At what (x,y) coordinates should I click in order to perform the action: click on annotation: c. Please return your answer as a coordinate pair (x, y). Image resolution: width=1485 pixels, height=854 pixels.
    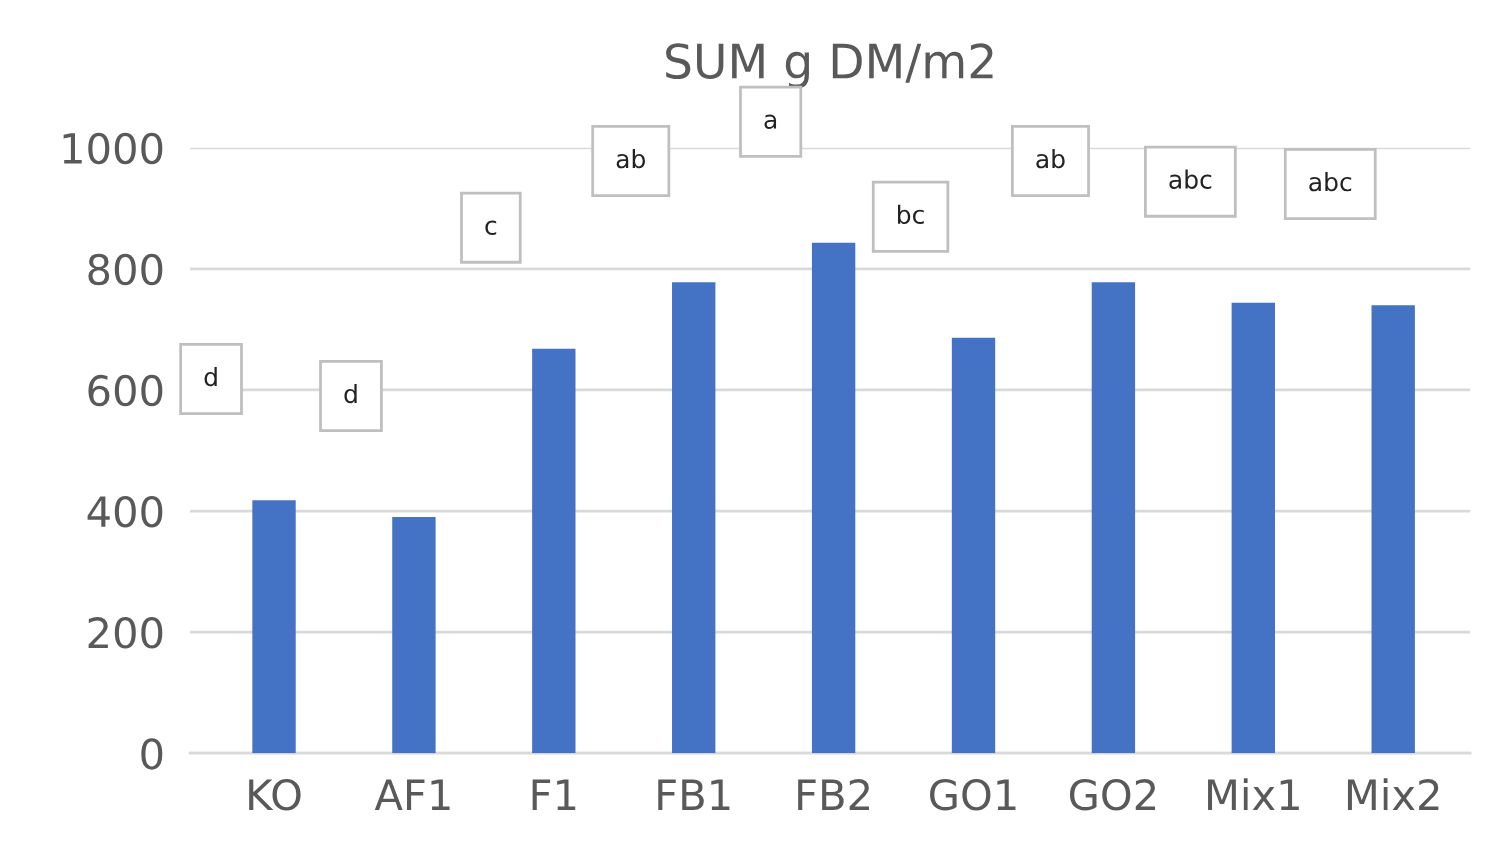
    Looking at the image, I should click on (491, 227).